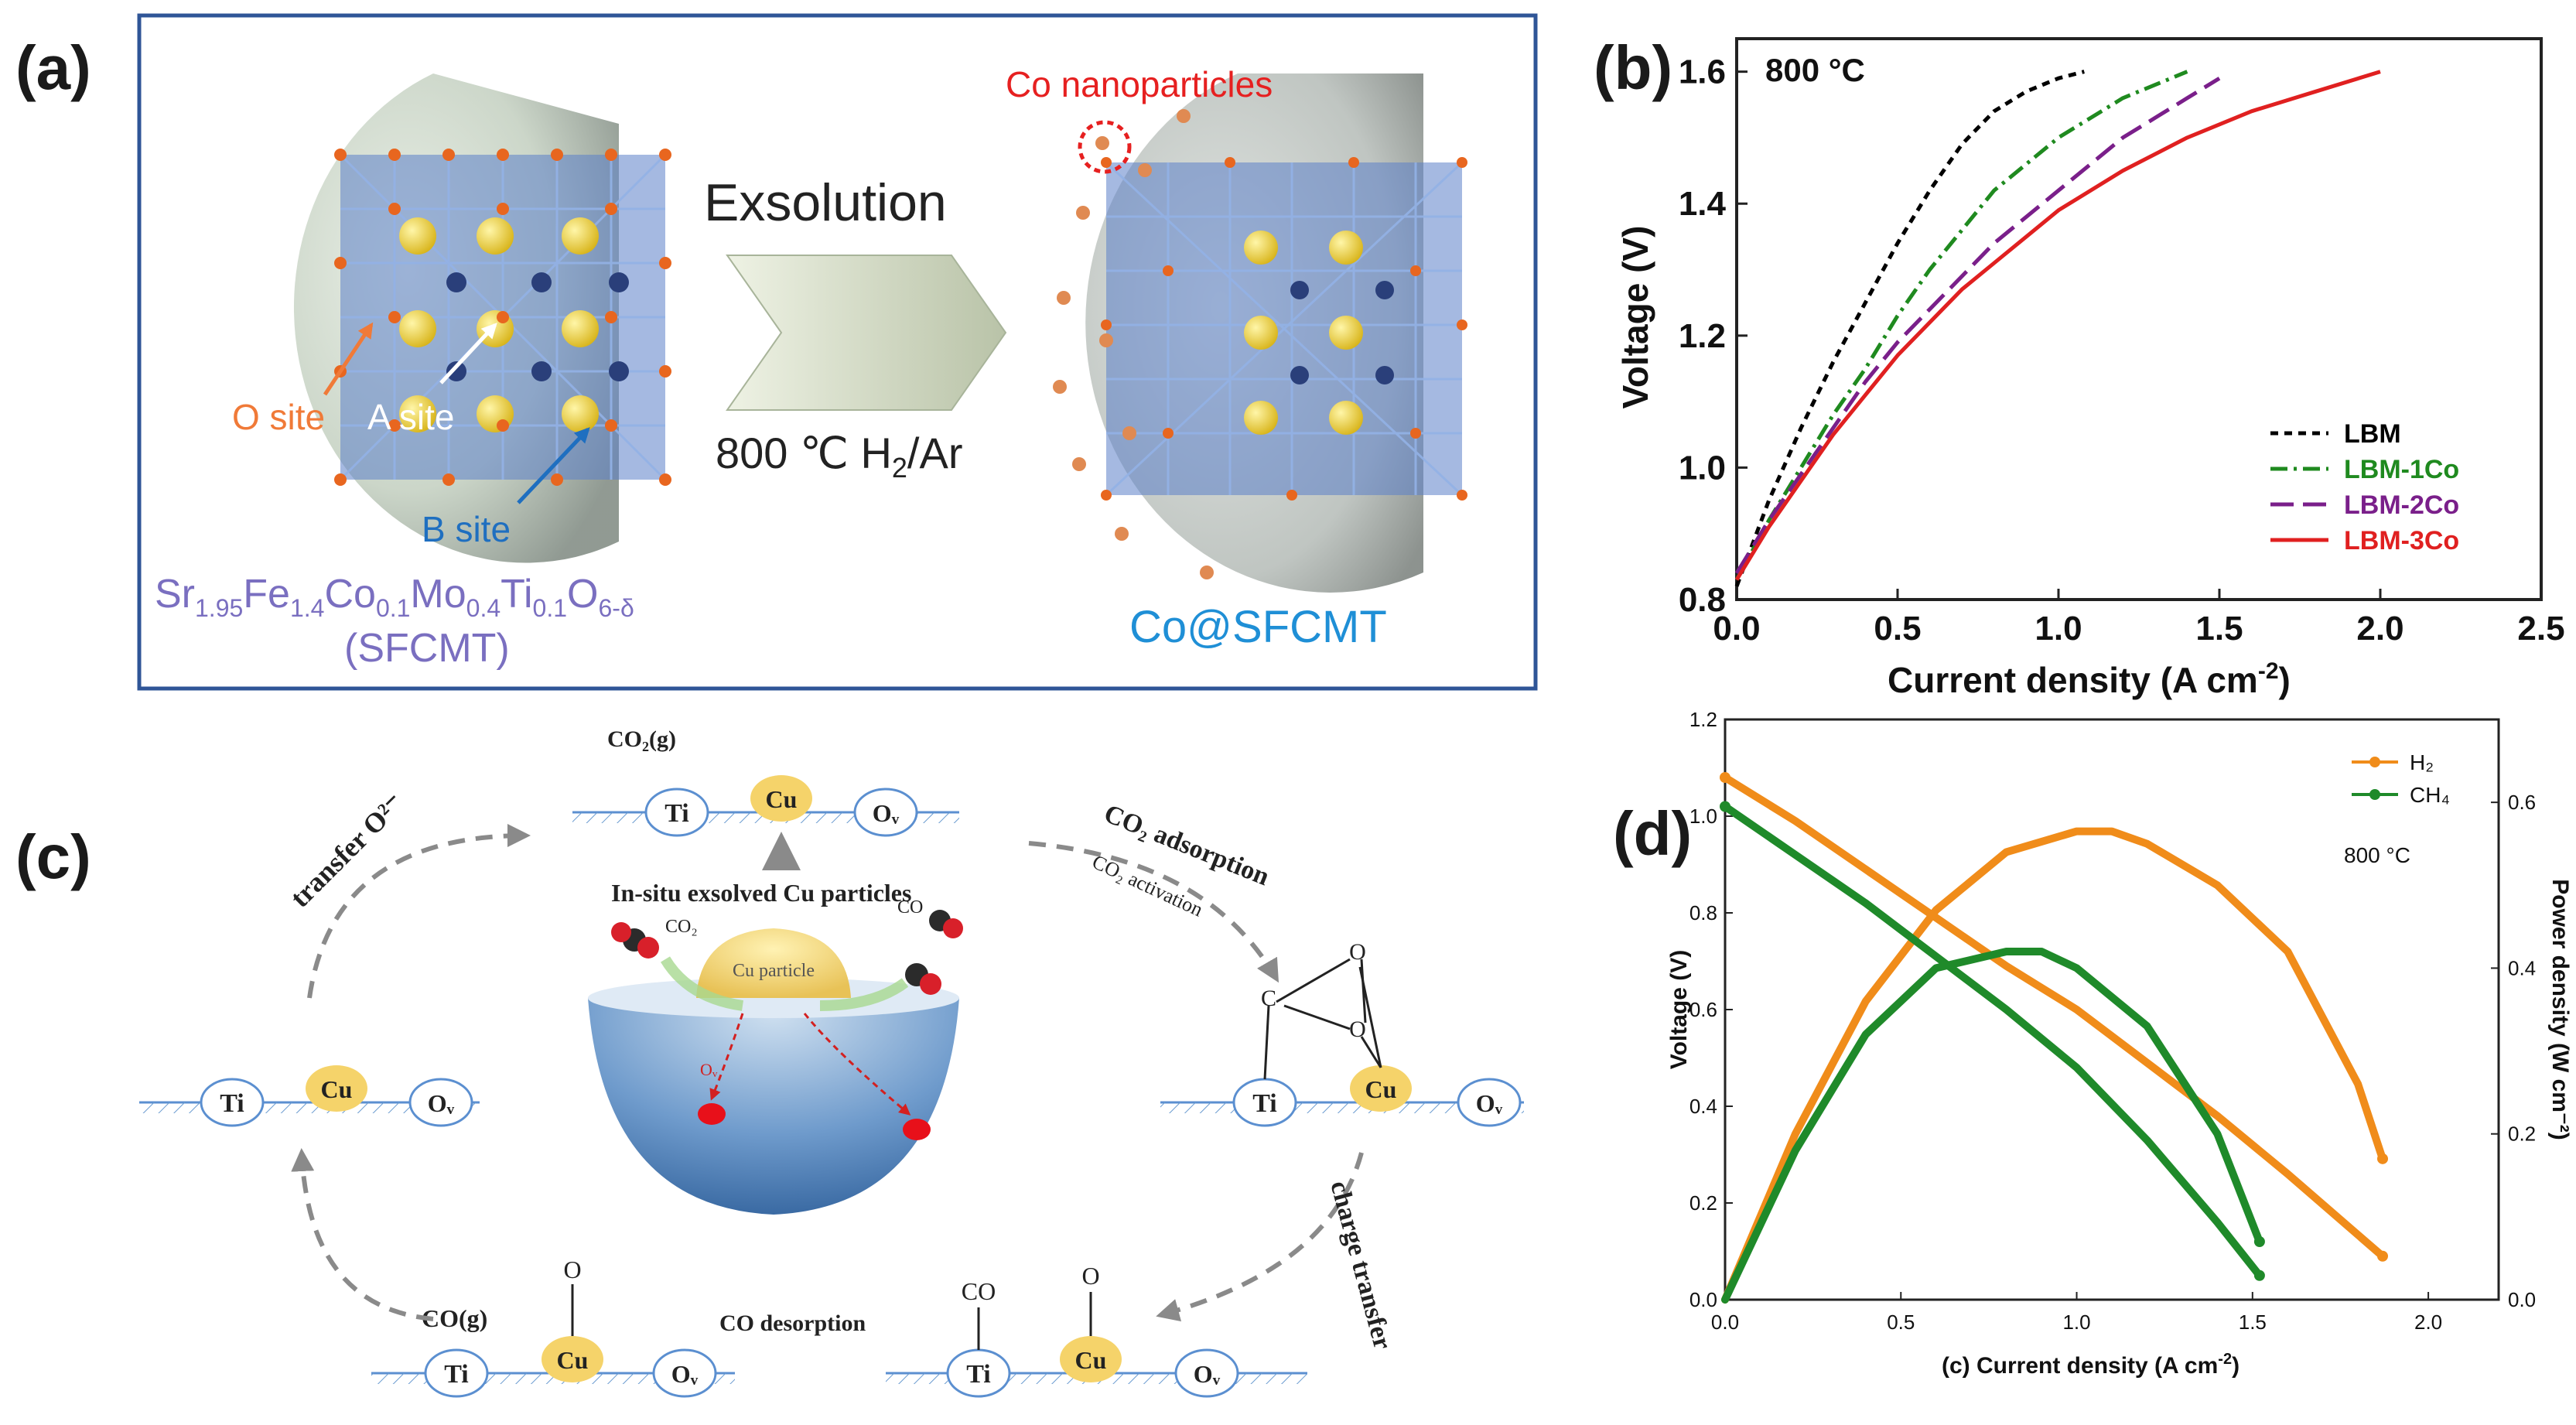  I want to click on chart-d-ytick-right-label: 0.6, so click(2522, 802).